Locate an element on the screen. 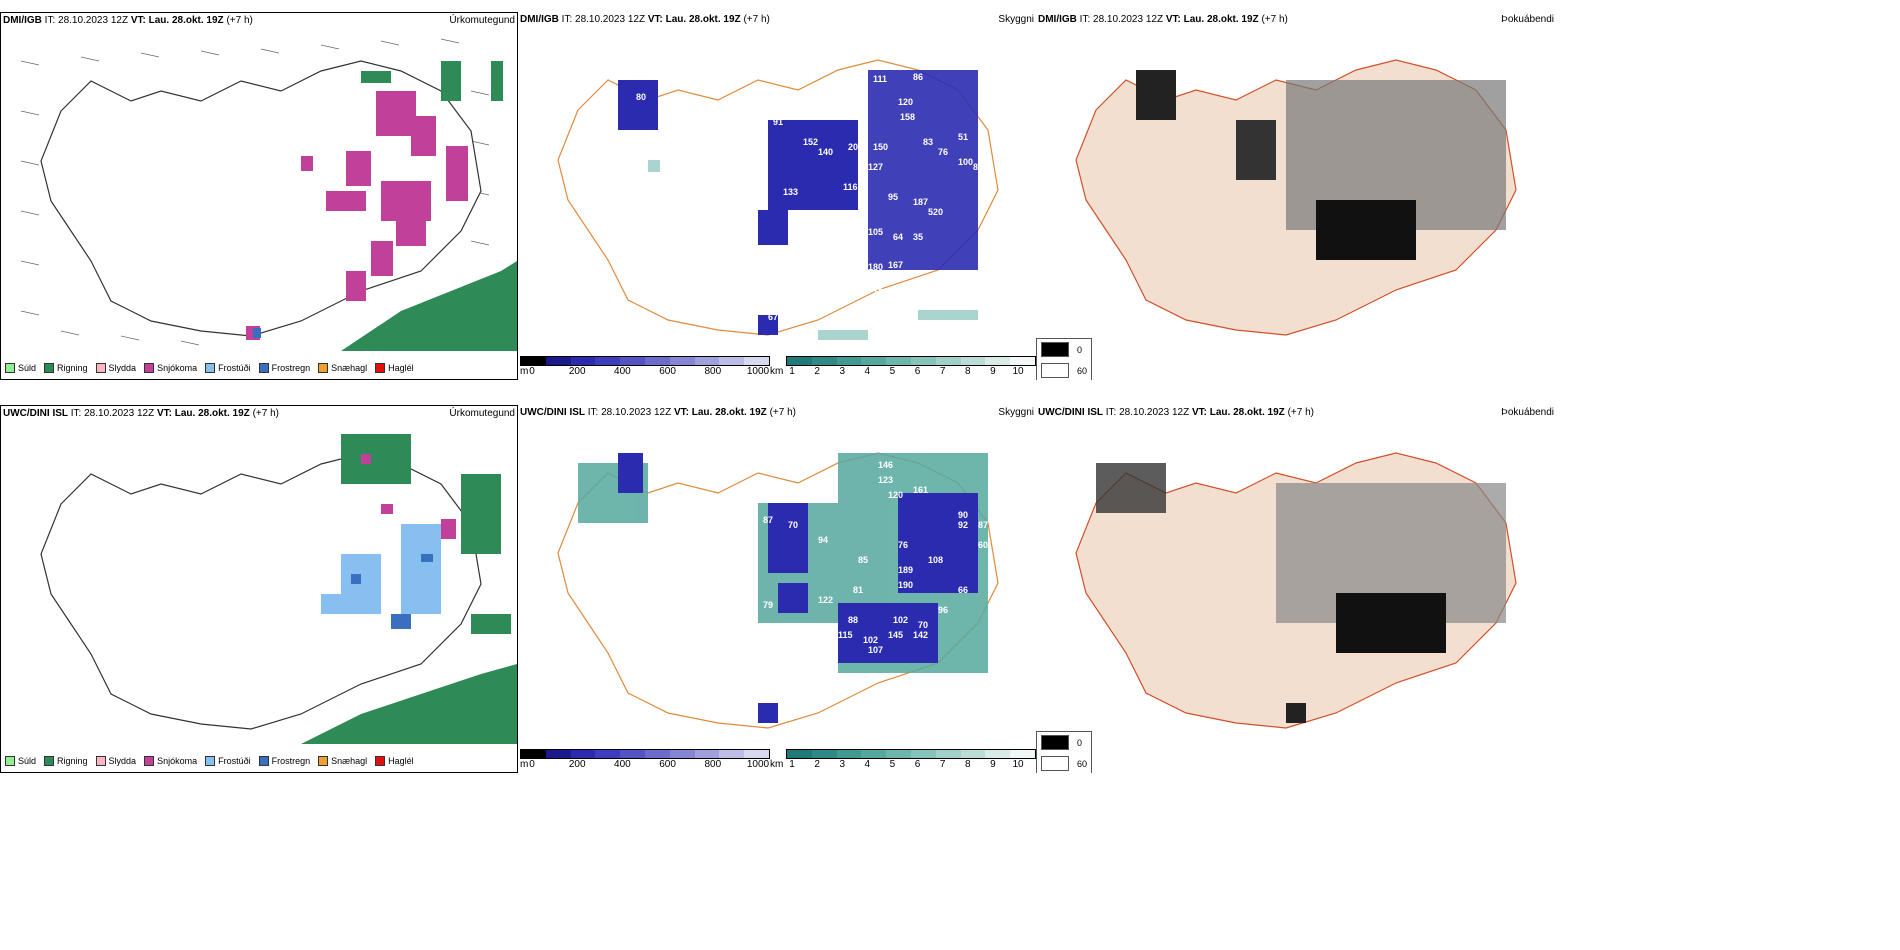  ceiling-value: 181 is located at coordinates (855, 262).